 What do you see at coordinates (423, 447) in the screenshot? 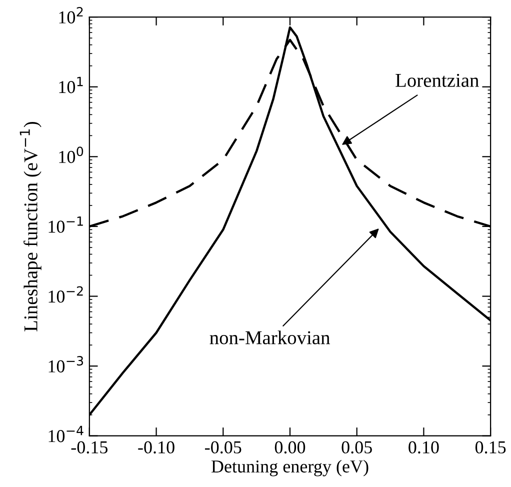
I see `x-tick-label: 0.10` at bounding box center [423, 447].